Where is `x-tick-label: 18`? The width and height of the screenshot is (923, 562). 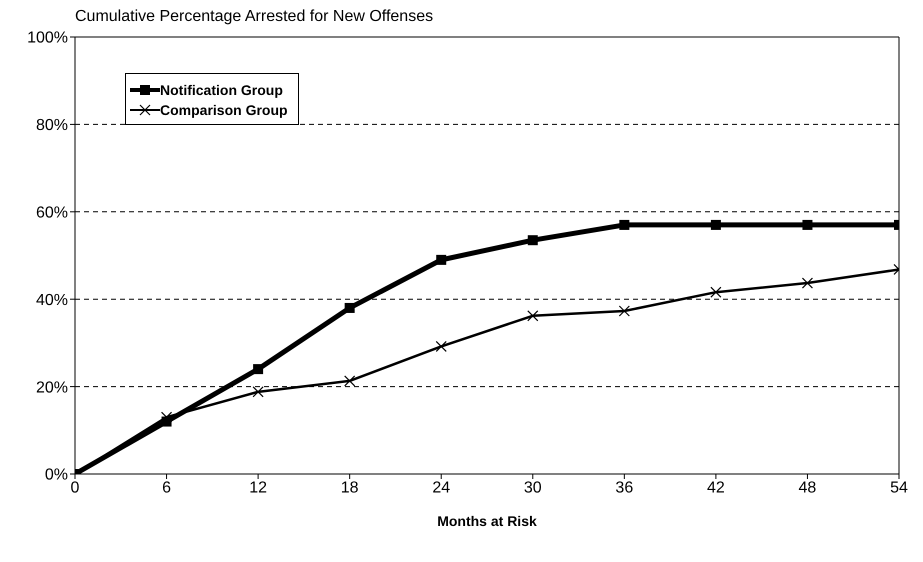 x-tick-label: 18 is located at coordinates (349, 487).